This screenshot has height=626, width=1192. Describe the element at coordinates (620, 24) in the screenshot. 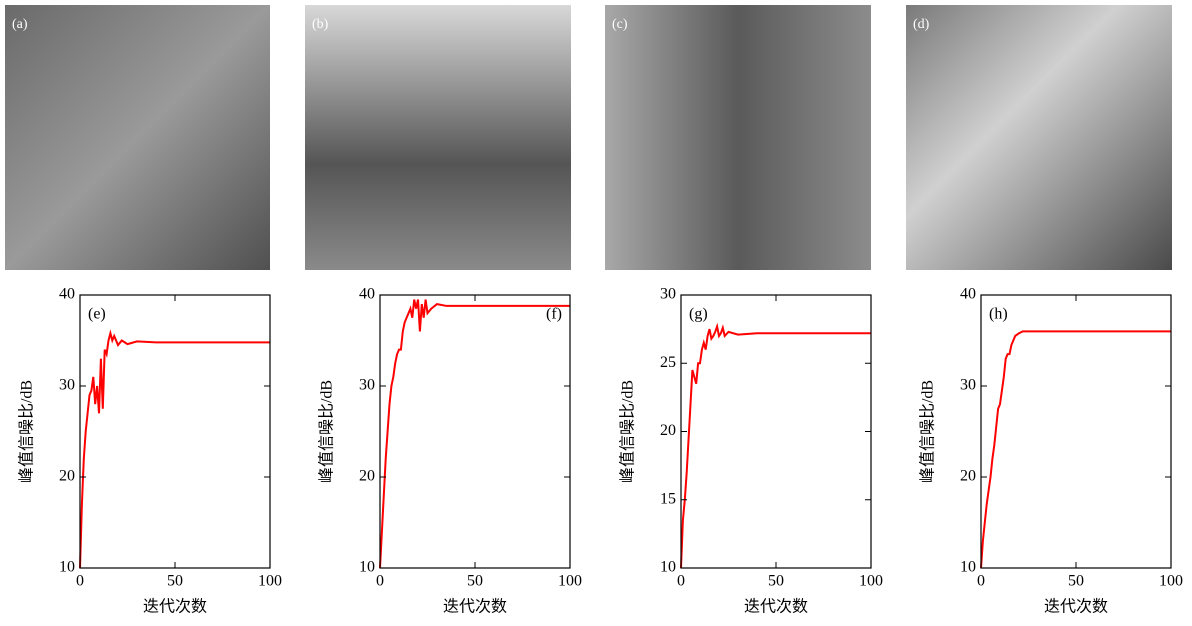

I see `image-label: (c)` at that location.